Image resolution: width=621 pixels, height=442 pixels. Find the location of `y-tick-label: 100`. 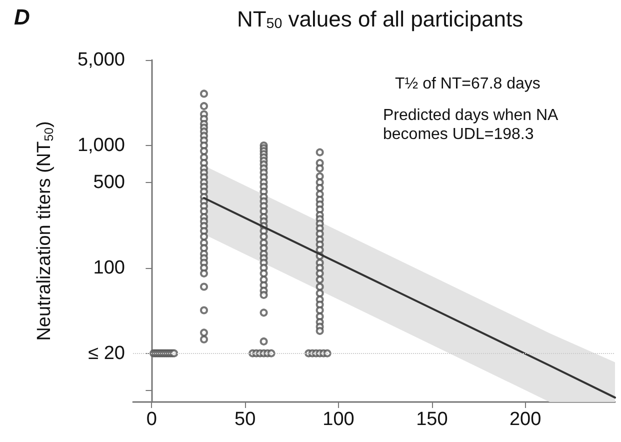

y-tick-label: 100 is located at coordinates (109, 267).